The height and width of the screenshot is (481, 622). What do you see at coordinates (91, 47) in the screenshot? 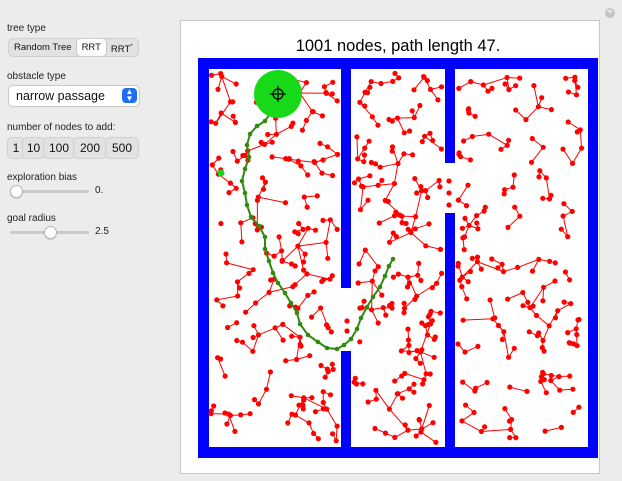
I see `tree-type-rrt-button: RRT` at bounding box center [91, 47].